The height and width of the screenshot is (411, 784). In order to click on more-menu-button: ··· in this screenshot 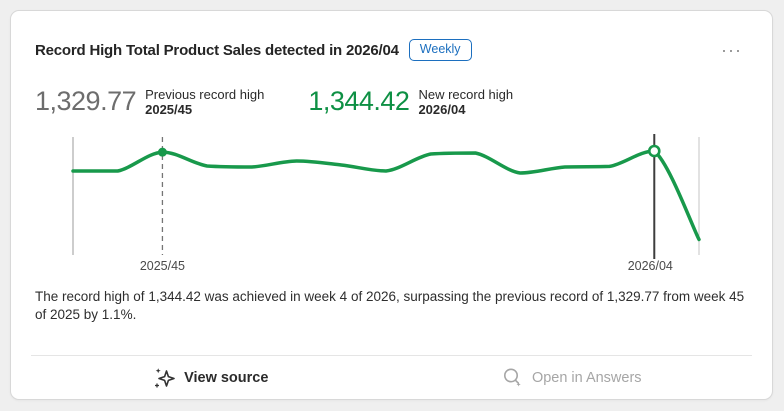, I will do `click(731, 50)`.